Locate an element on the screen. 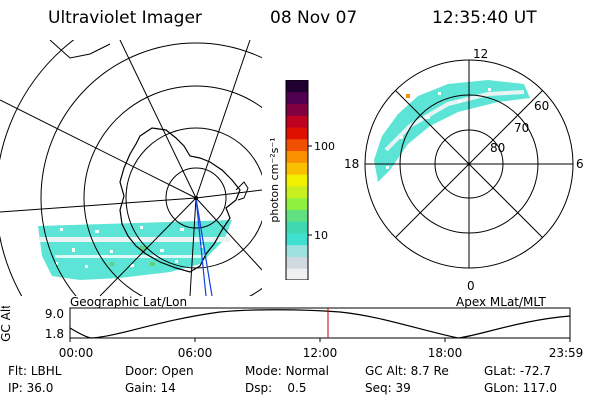  status-gain: Gain: 14 is located at coordinates (150, 388).